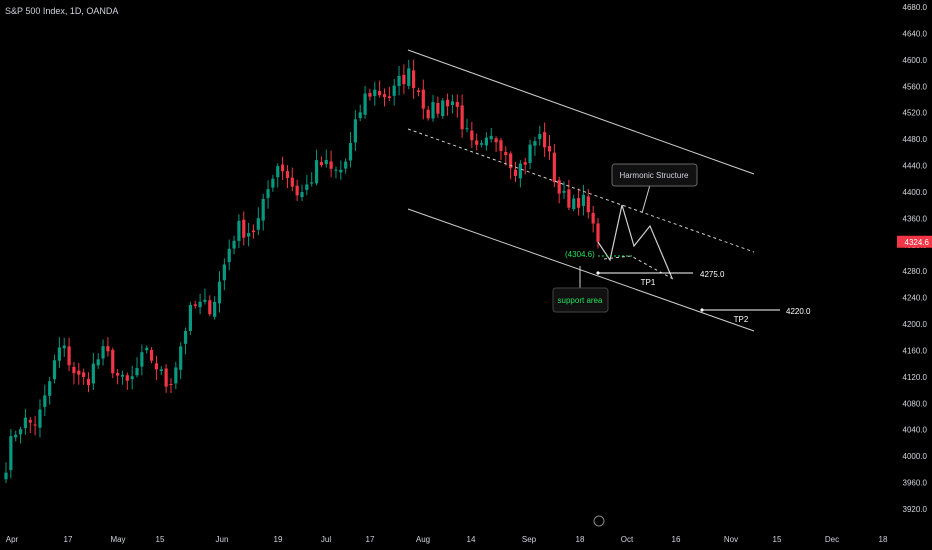 The image size is (932, 550). I want to click on y-tick-label: 4240.0, so click(915, 298).